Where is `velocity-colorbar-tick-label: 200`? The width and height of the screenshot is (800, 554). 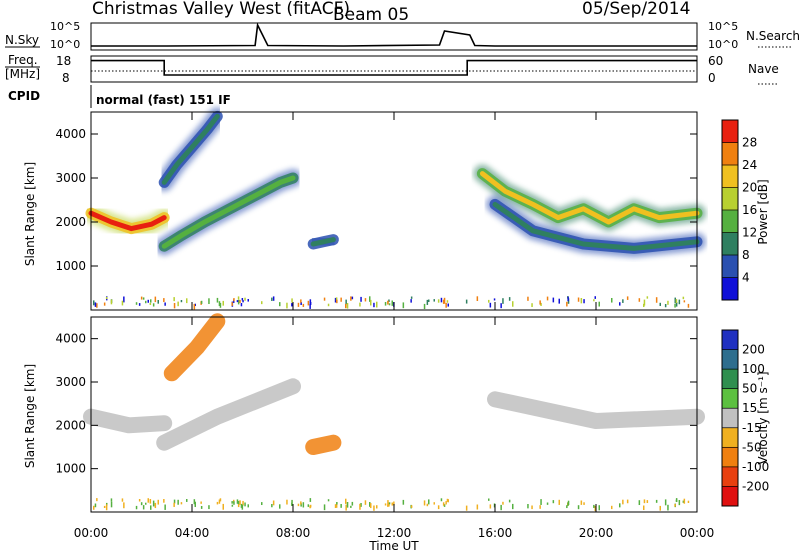 velocity-colorbar-tick-label: 200 is located at coordinates (753, 350).